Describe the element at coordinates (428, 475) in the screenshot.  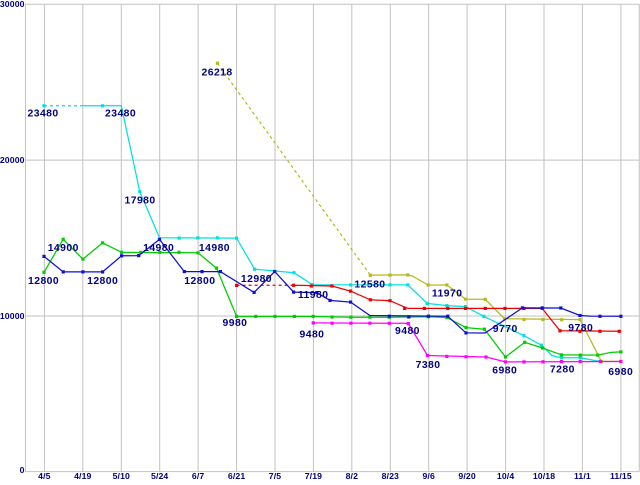
I see `svg-text: 9/6` at that location.